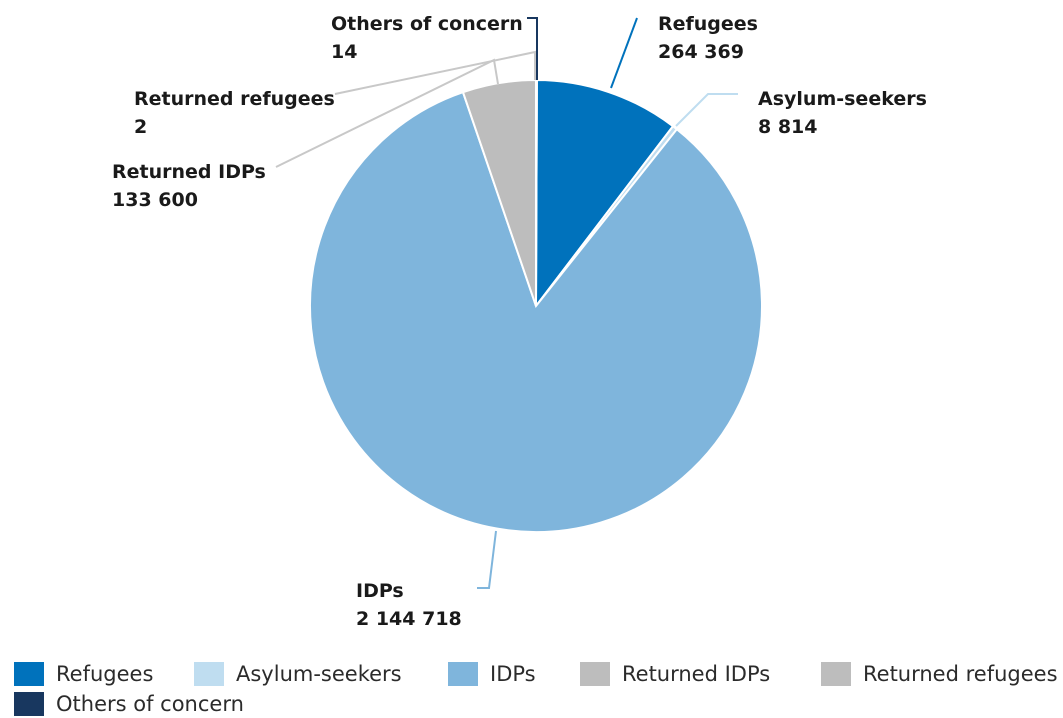 This screenshot has width=1063, height=718. Describe the element at coordinates (435, 72) in the screenshot. I see `leader-line-returned-refugees` at that location.